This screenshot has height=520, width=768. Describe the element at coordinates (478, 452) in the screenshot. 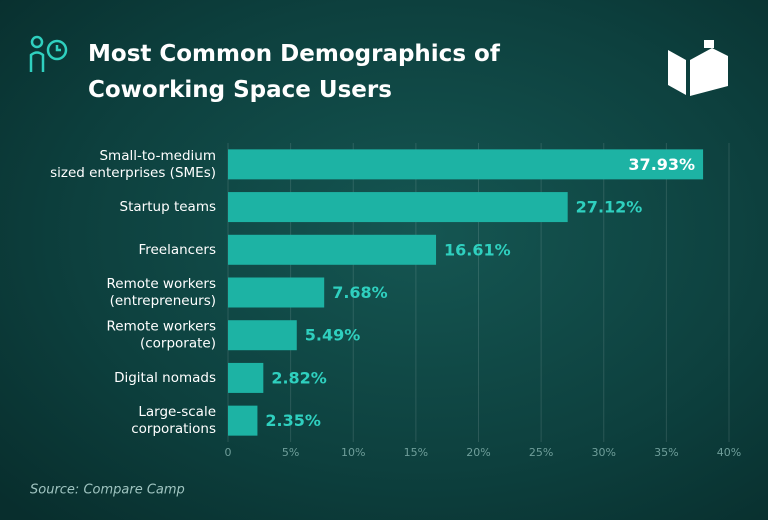

I see `x-tick-label: 20%` at that location.